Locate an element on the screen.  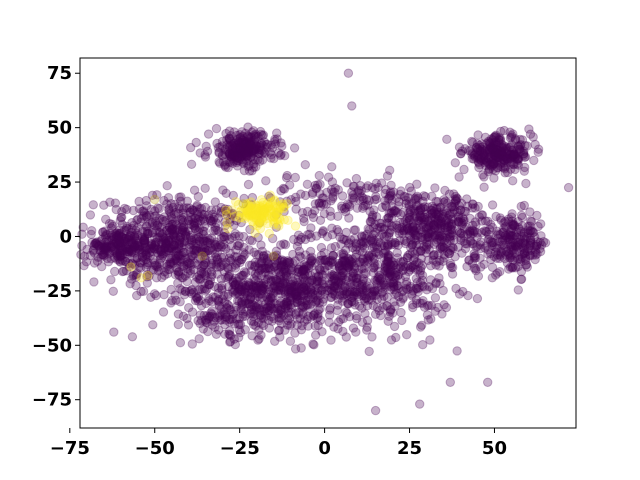
y-axis: −75 −50 −25 0 25 50 75 is located at coordinates (56, 237).